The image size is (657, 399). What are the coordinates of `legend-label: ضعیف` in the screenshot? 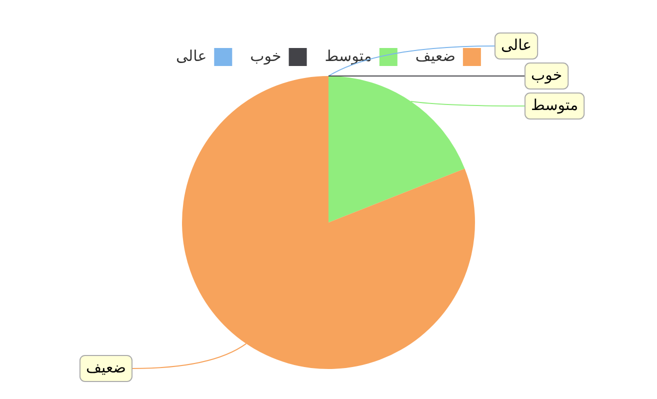 It's located at (435, 55).